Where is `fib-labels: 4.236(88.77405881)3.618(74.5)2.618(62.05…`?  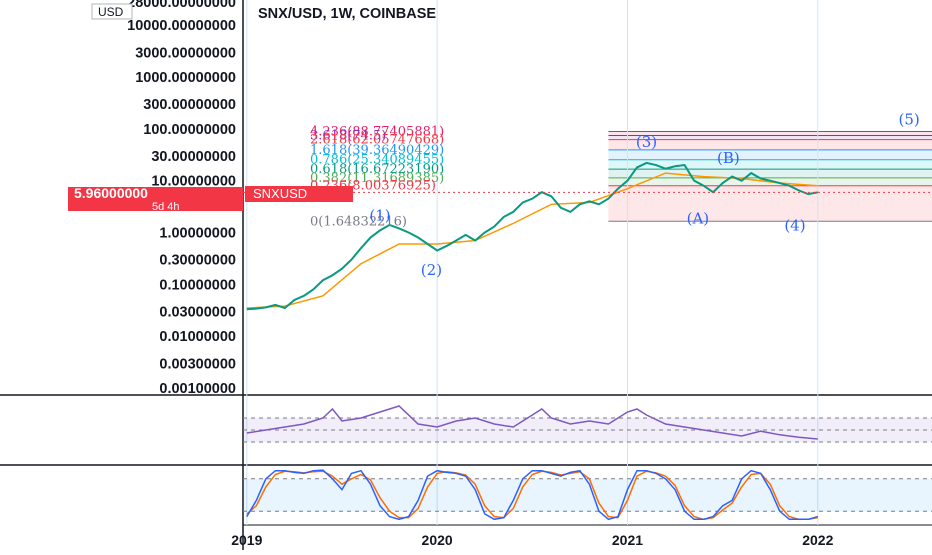
fib-labels: 4.236(88.77405881)3.618(74.5)2.618(62.05… is located at coordinates (377, 177).